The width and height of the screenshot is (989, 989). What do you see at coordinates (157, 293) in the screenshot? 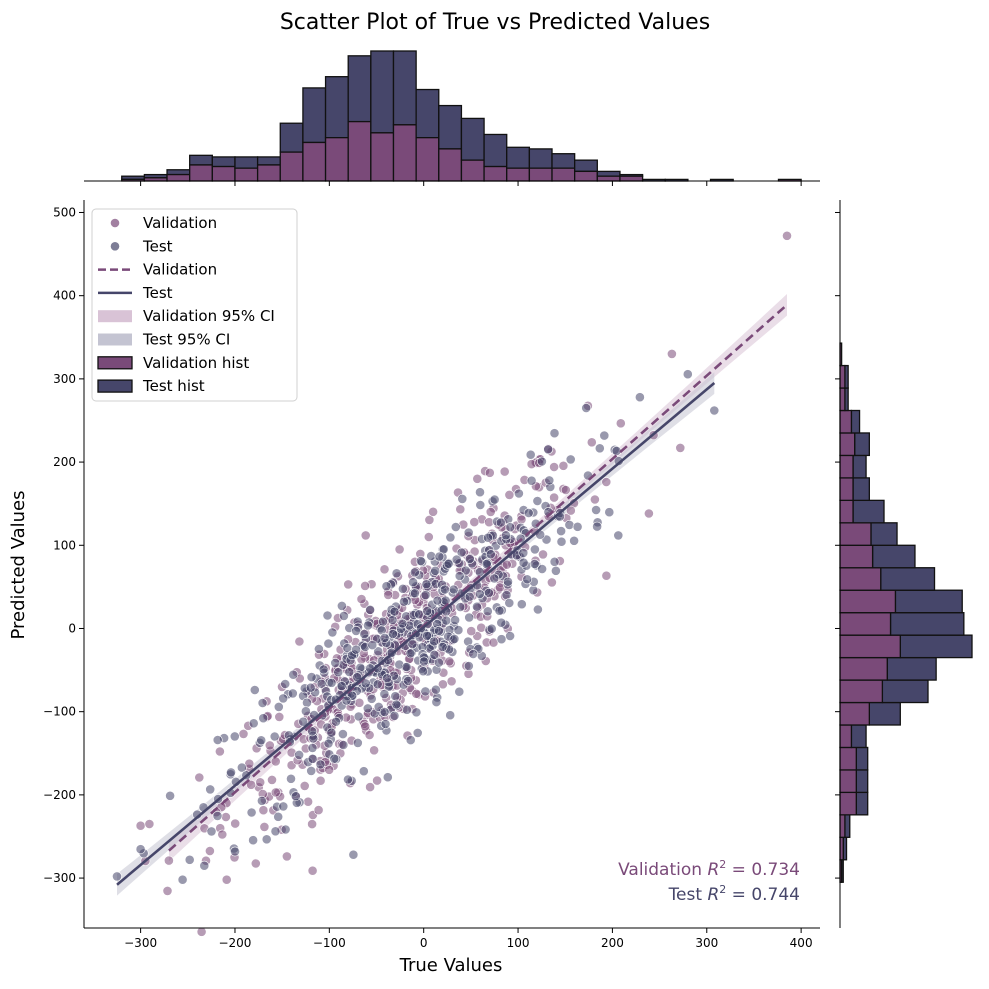
I see `legend-label: Test` at bounding box center [157, 293].